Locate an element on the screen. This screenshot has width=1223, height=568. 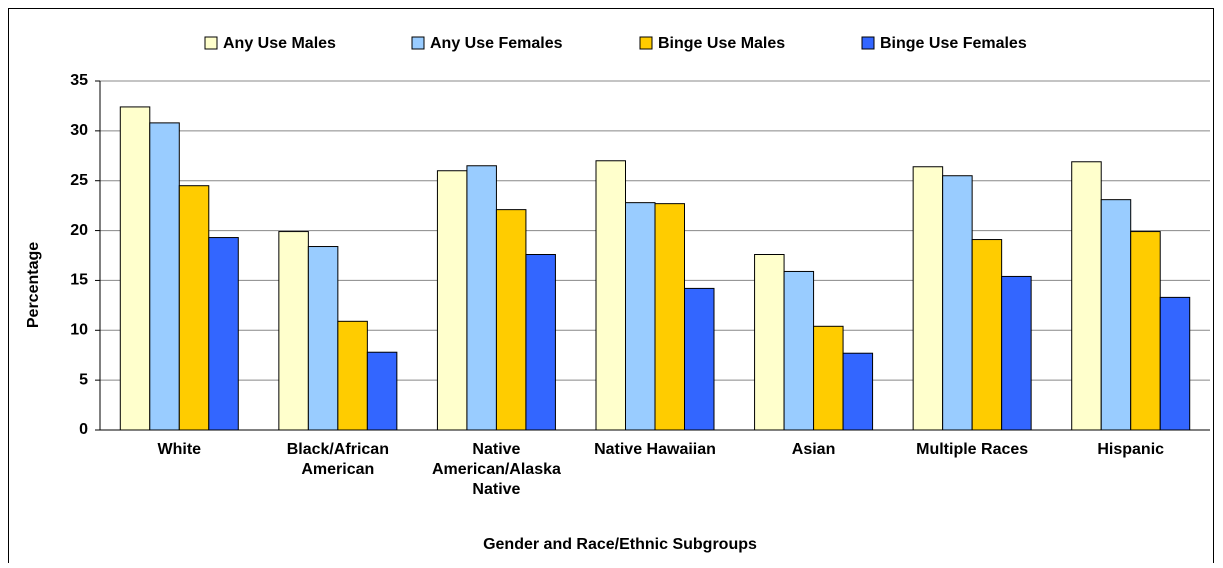
y-tick-label: 20 is located at coordinates (79, 230).